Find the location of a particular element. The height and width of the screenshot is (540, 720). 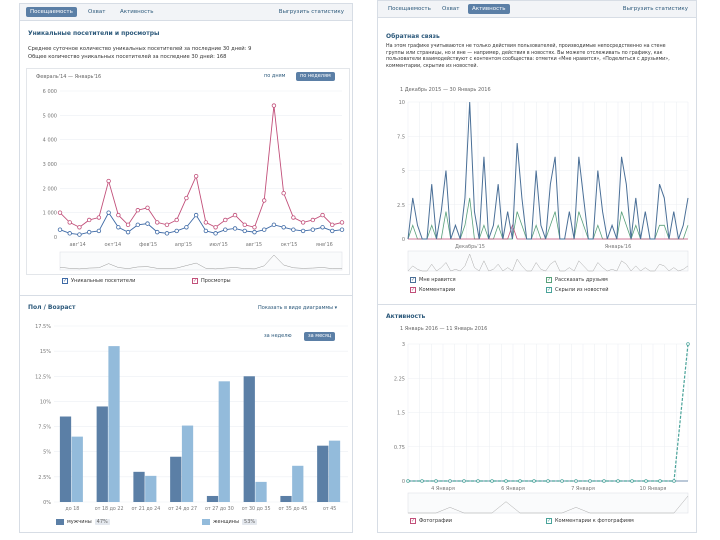

y-tick-label: 17.5% is located at coordinates (43, 327).